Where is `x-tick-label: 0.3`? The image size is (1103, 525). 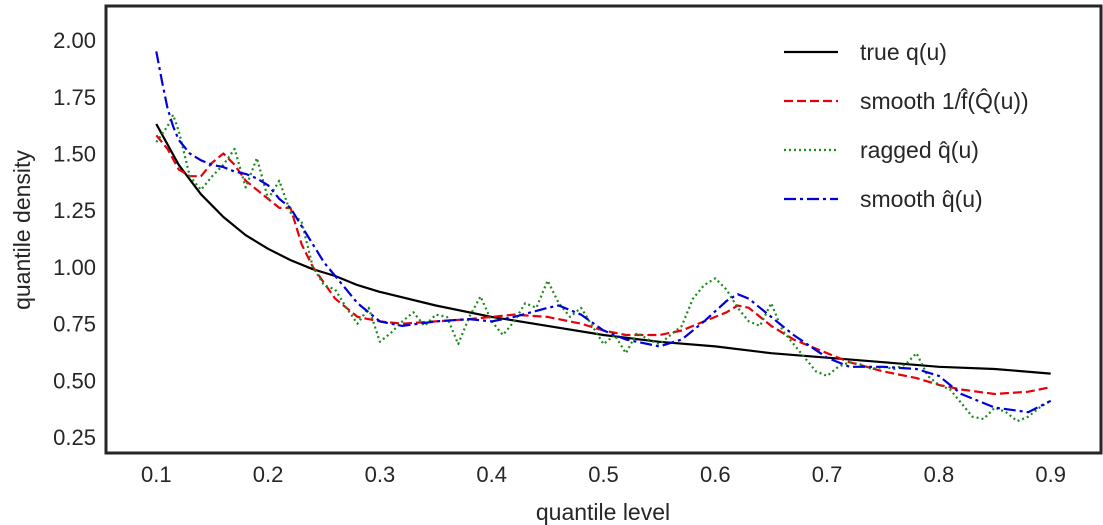 x-tick-label: 0.3 is located at coordinates (380, 474).